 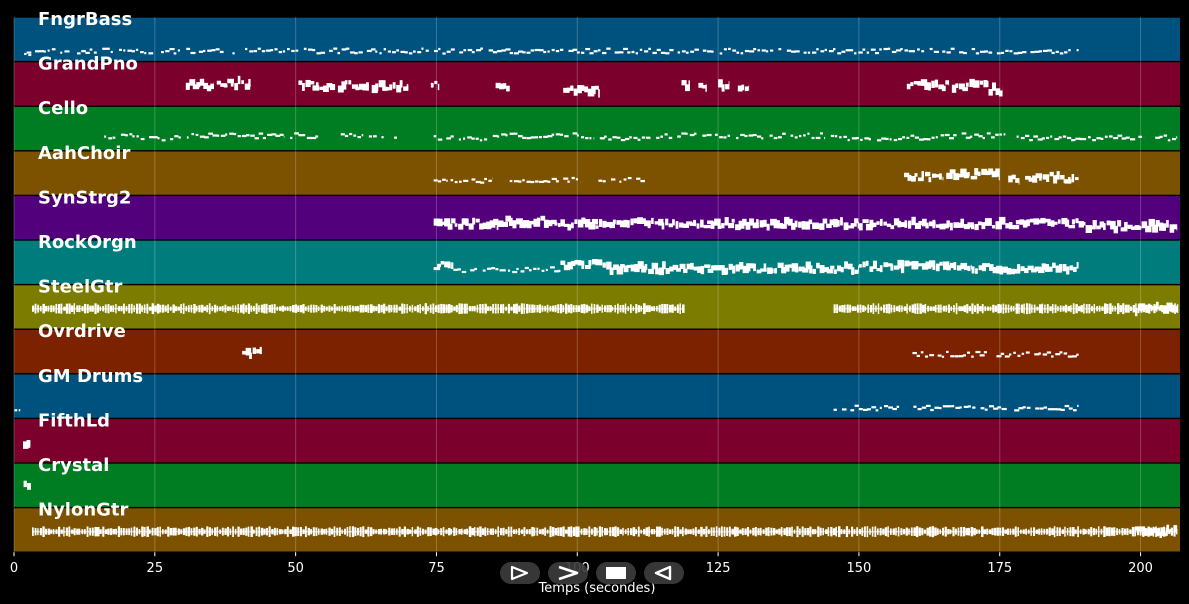 What do you see at coordinates (592, 575) in the screenshot?
I see `transport-controls` at bounding box center [592, 575].